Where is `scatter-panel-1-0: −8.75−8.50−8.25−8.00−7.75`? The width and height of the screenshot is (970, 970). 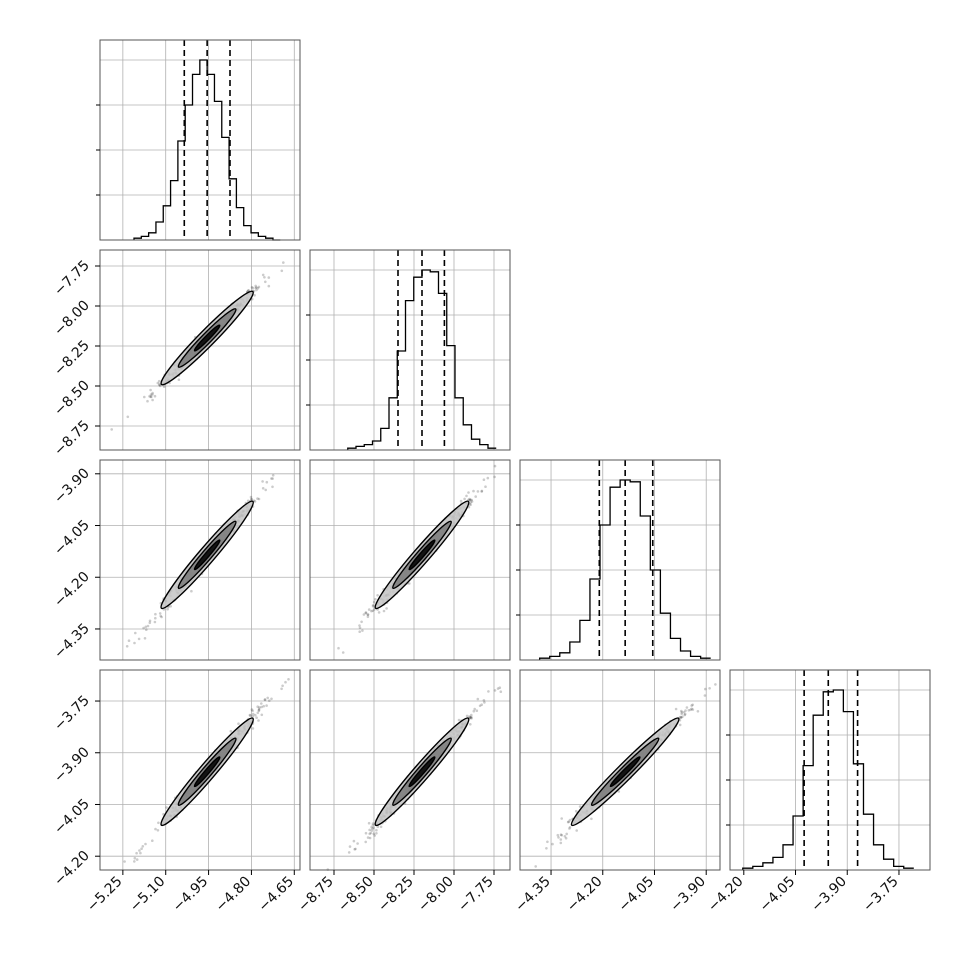
scatter-panel-1-0: −8.75−8.50−8.25−8.00−7.75 is located at coordinates (176, 354).